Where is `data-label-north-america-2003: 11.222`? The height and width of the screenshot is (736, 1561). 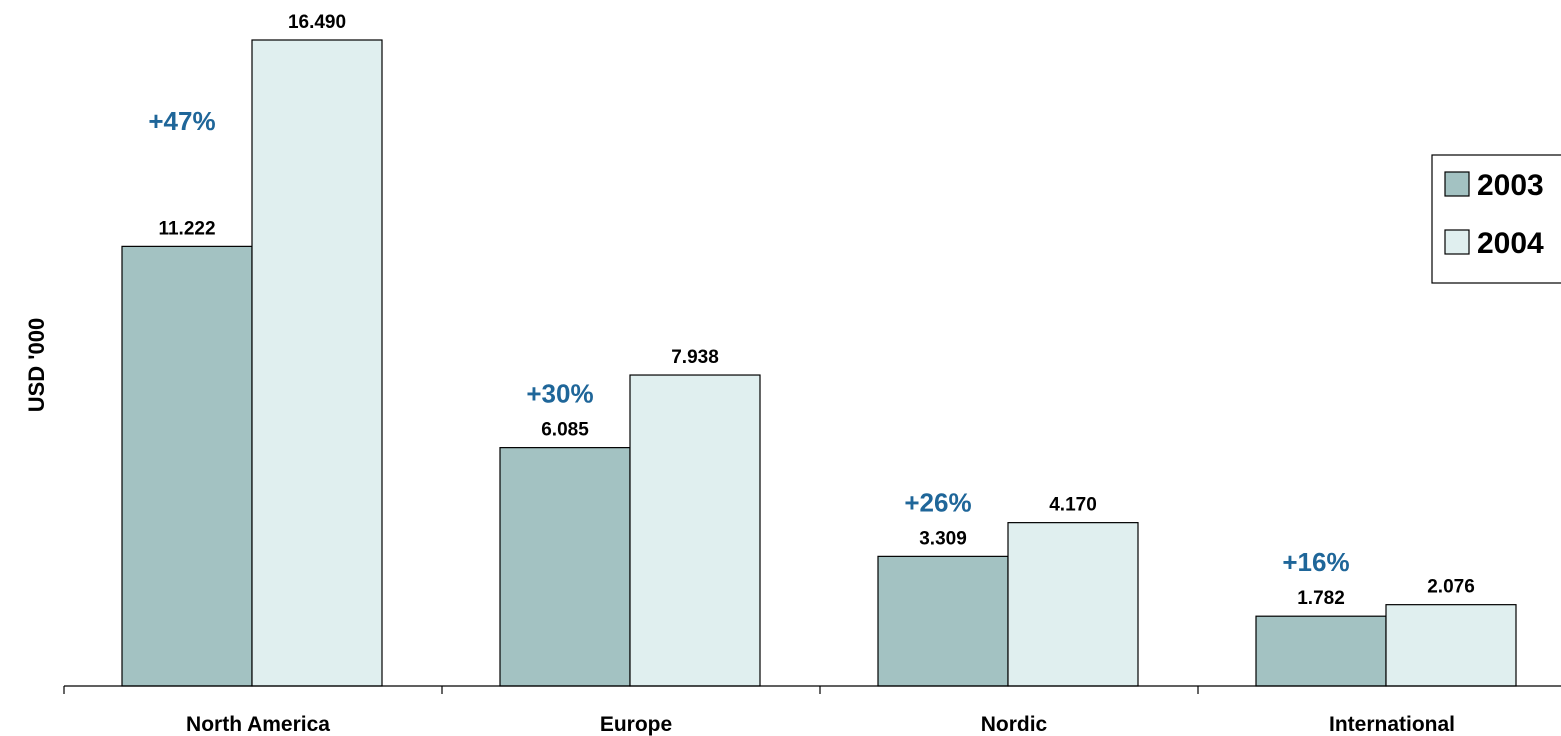 data-label-north-america-2003: 11.222 is located at coordinates (186, 228).